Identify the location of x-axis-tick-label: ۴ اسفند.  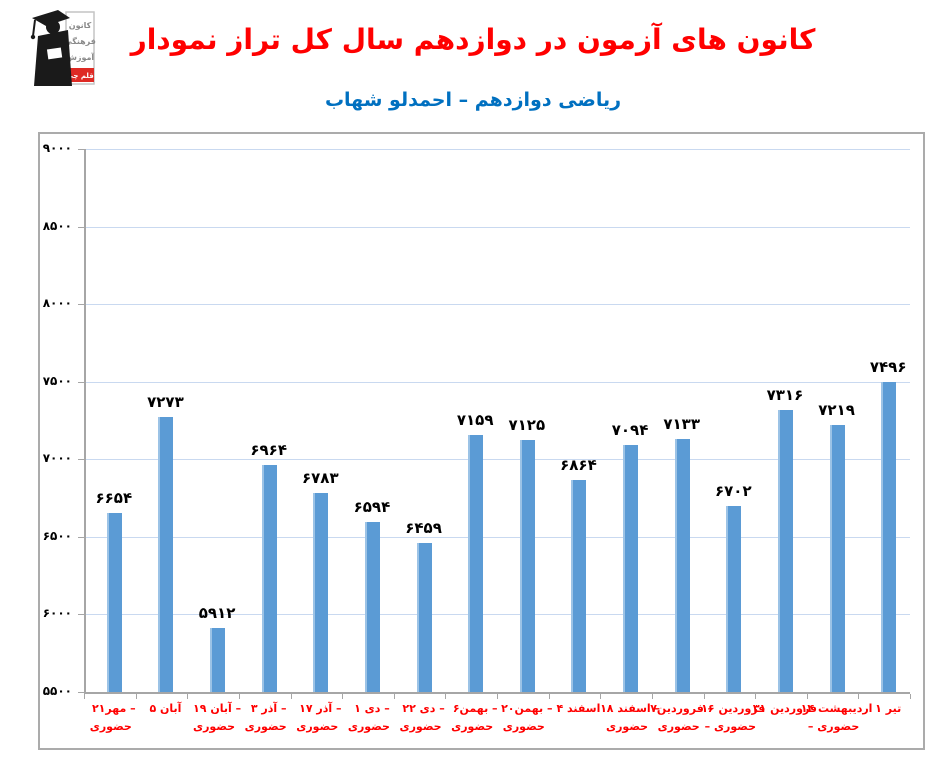
(578, 708).